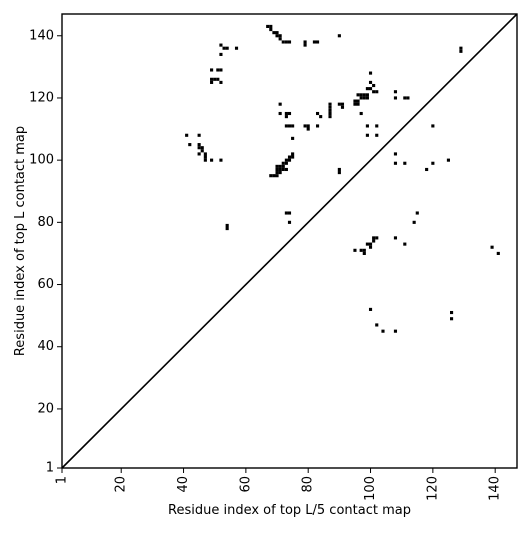 This screenshot has height=535, width=531. I want to click on y-tick-label: 60, so click(45, 284).